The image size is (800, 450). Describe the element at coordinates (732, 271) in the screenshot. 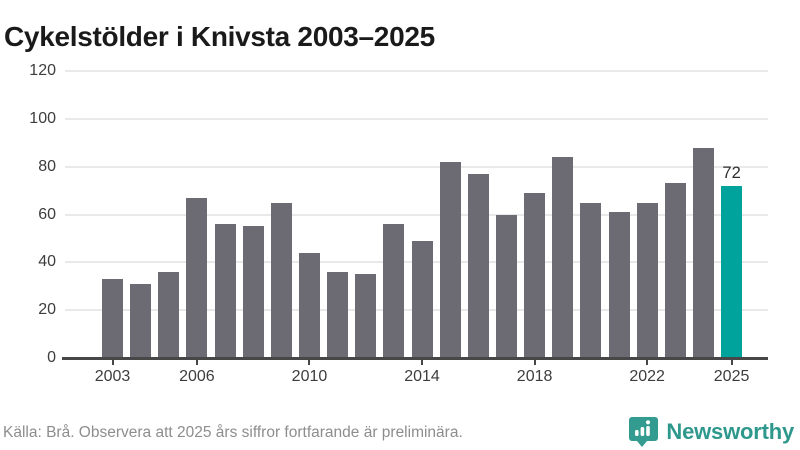

I see `bar-2025` at that location.